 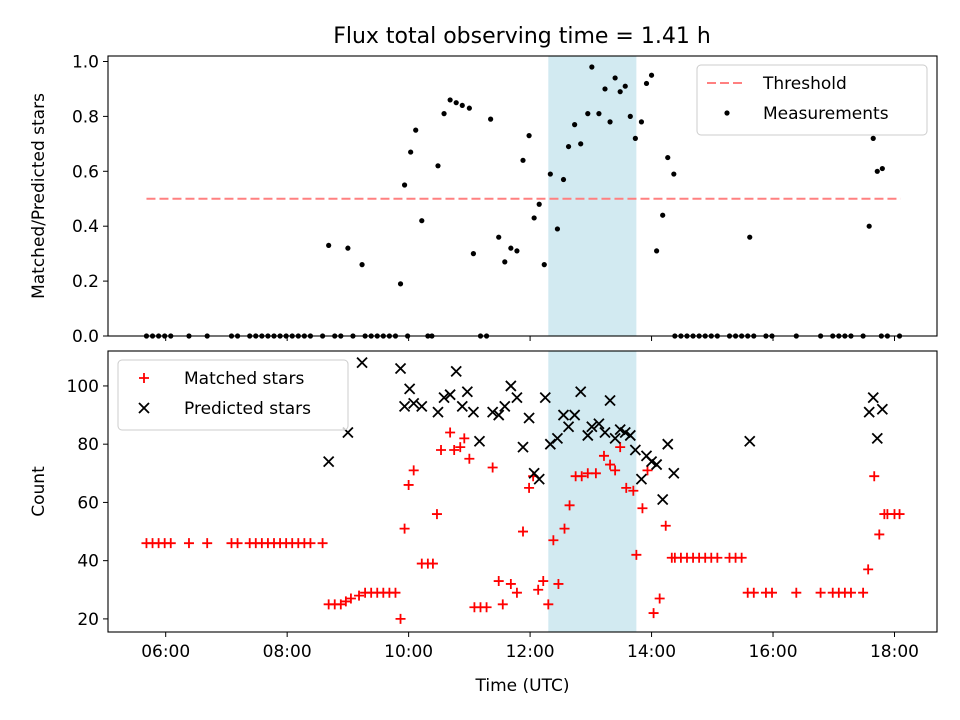 What do you see at coordinates (88, 445) in the screenshot?
I see `panel2-y-tick-label: 80` at bounding box center [88, 445].